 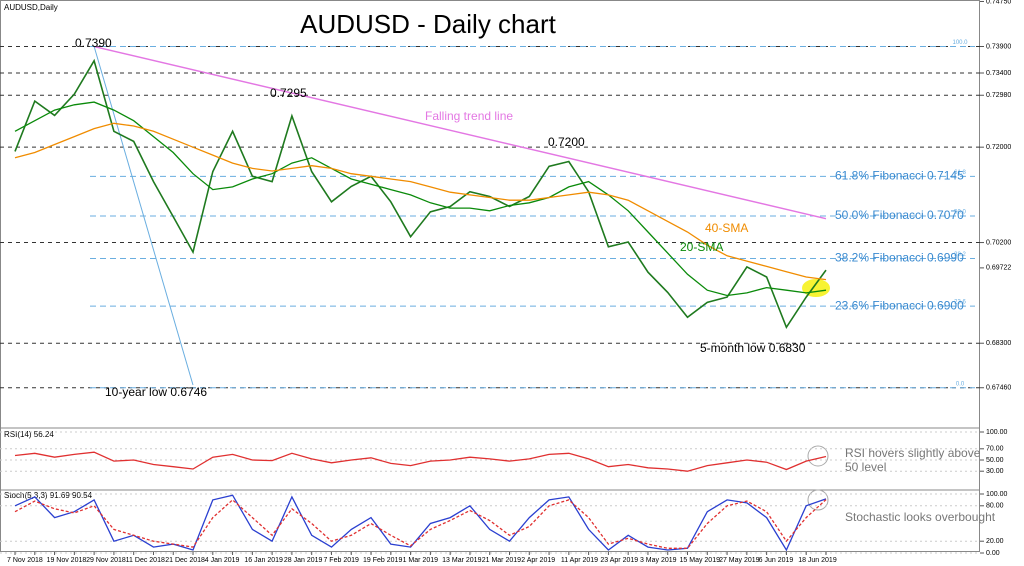 What do you see at coordinates (899, 175) in the screenshot?
I see `fib-label: 61.8% Fibonacci 0.7145` at bounding box center [899, 175].